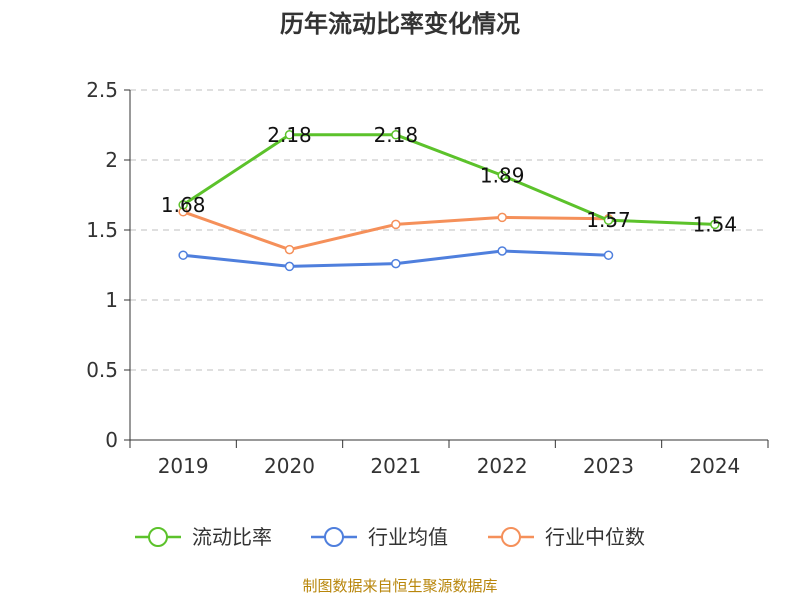 The width and height of the screenshot is (800, 600). Describe the element at coordinates (408, 537) in the screenshot. I see `legend-label: 行业均值` at that location.